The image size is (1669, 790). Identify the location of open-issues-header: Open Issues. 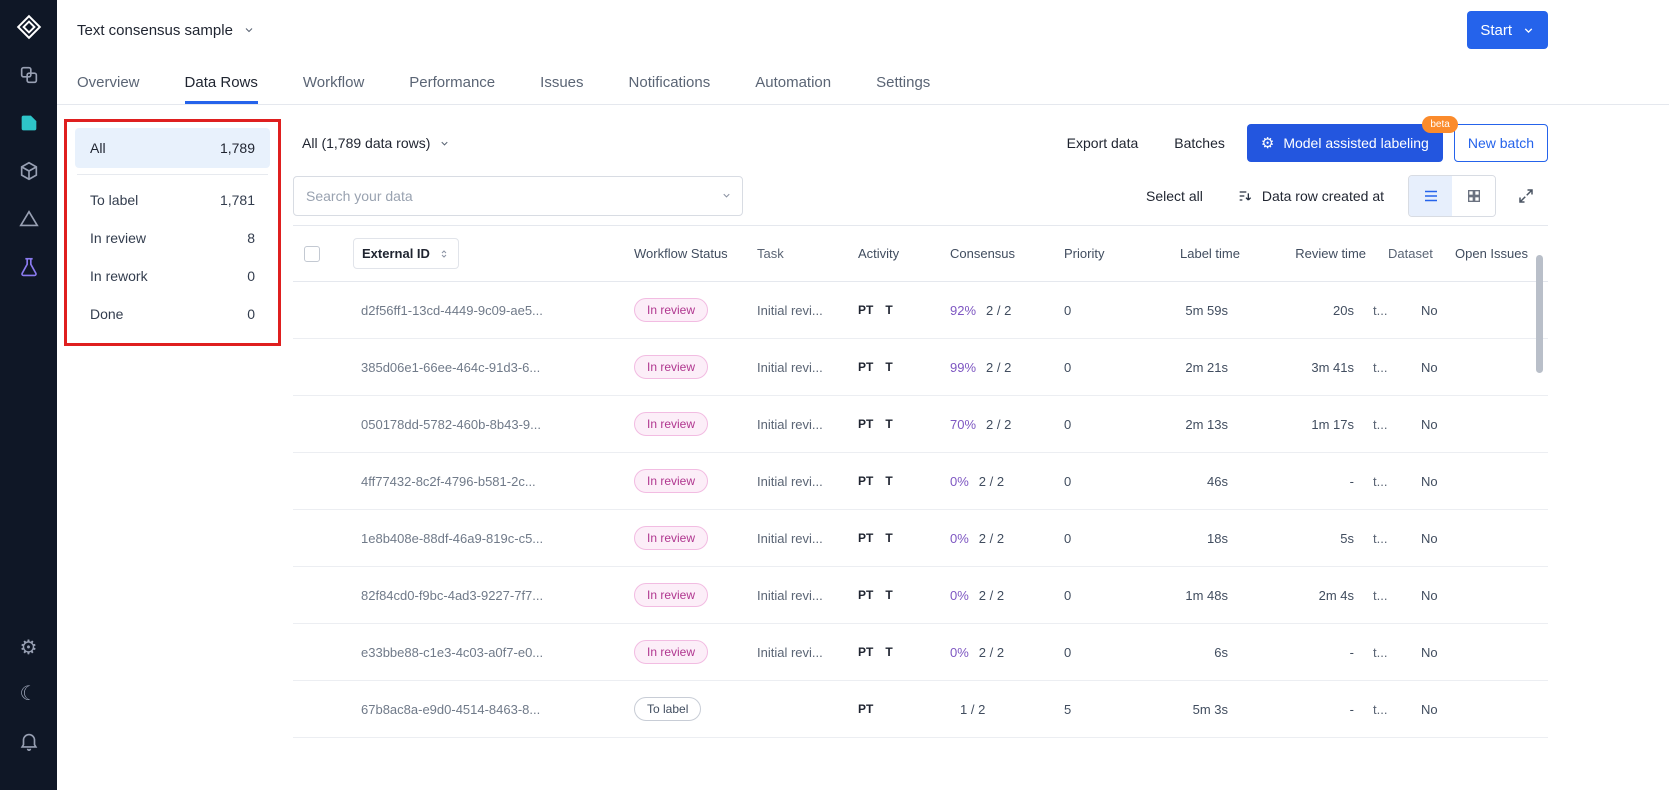
(1491, 253).